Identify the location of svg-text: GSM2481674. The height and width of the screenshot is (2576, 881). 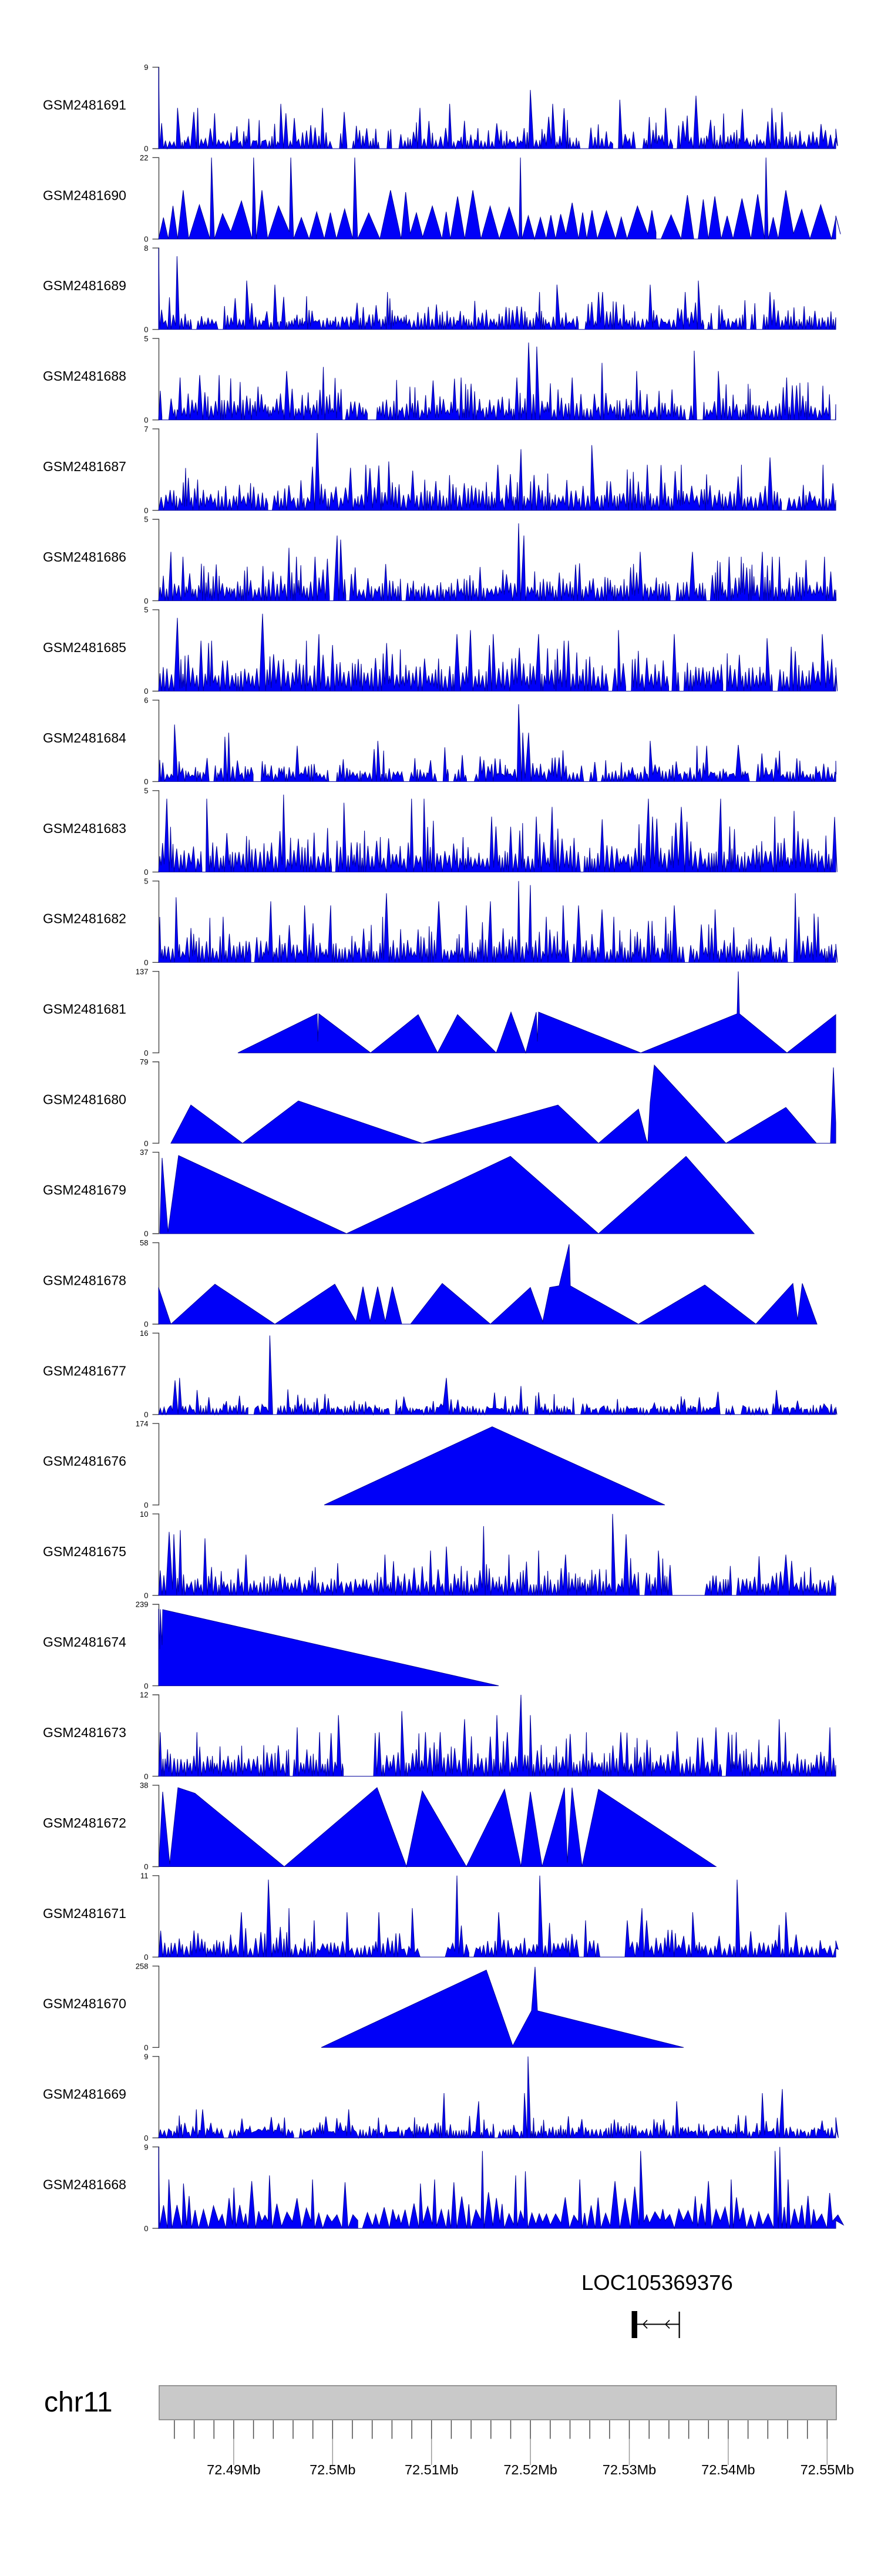
(85, 1642).